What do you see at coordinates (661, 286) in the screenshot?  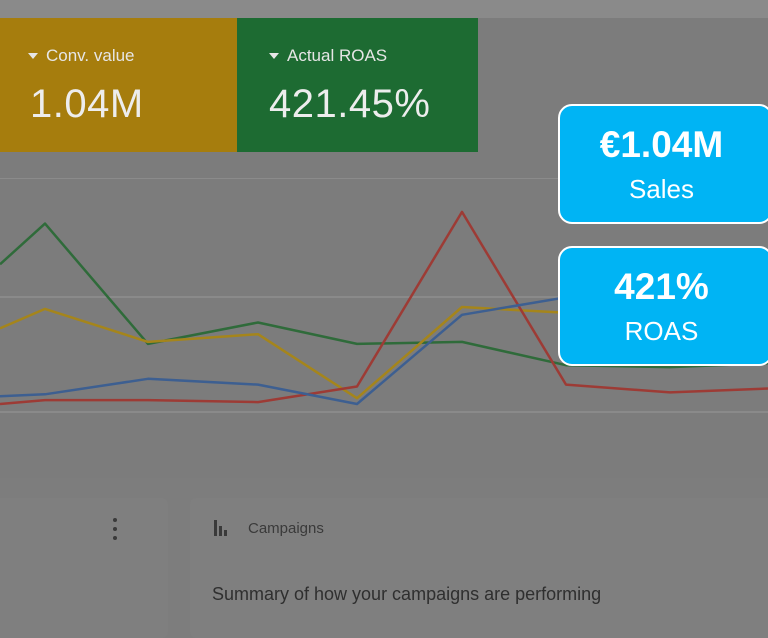 I see `callout-roas-value: 421%` at bounding box center [661, 286].